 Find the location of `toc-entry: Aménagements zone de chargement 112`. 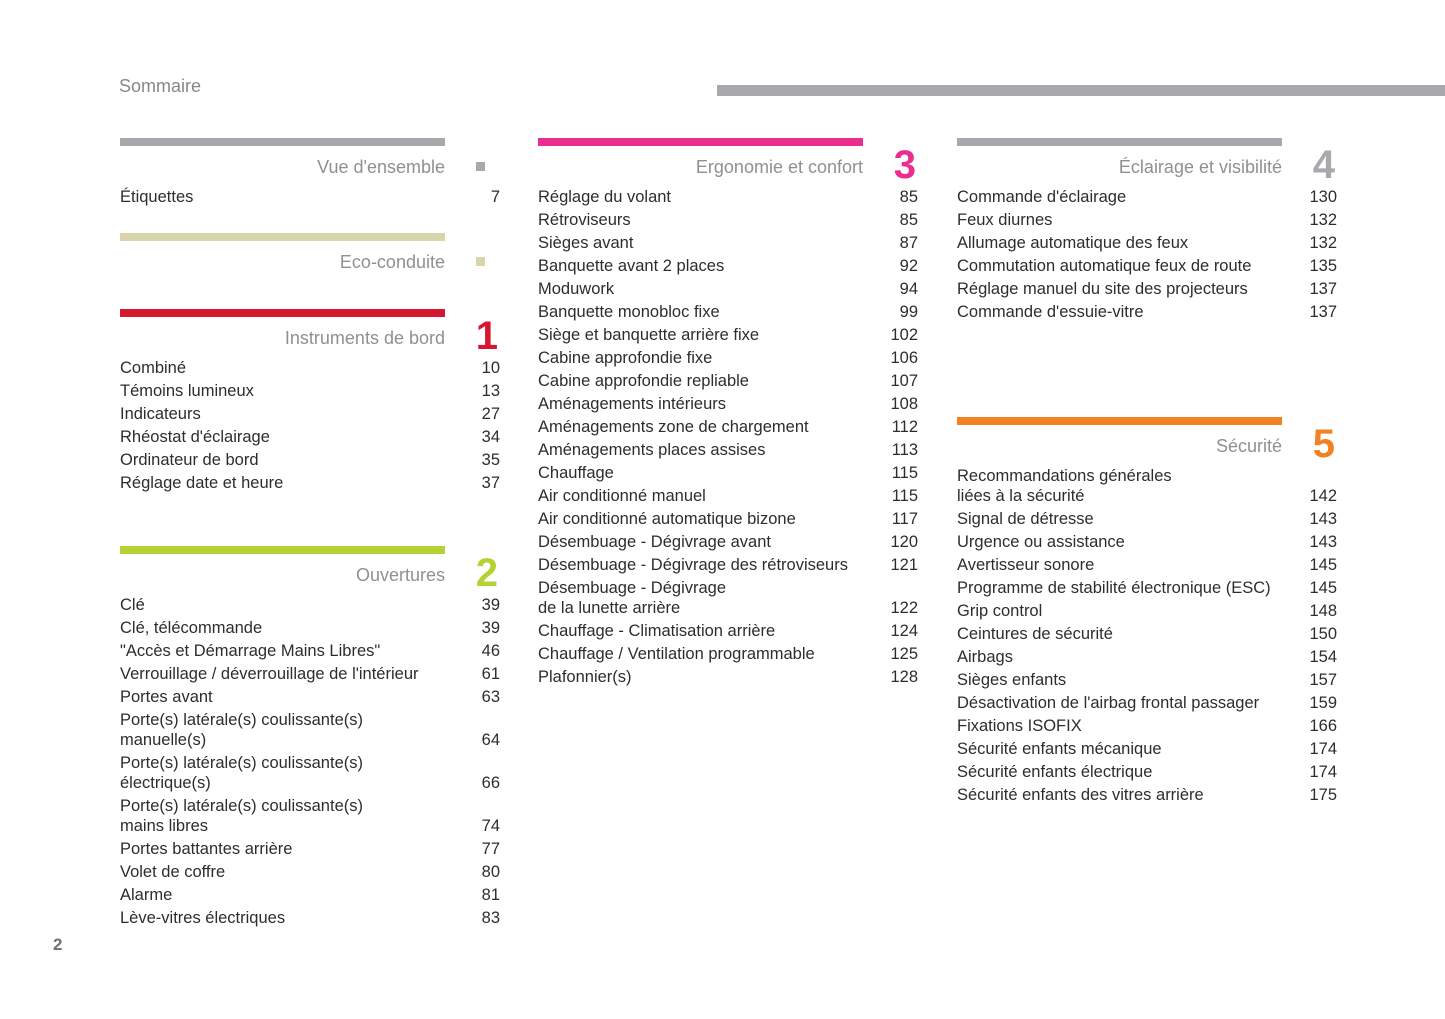

toc-entry: Aménagements zone de chargement 112 is located at coordinates (728, 427).